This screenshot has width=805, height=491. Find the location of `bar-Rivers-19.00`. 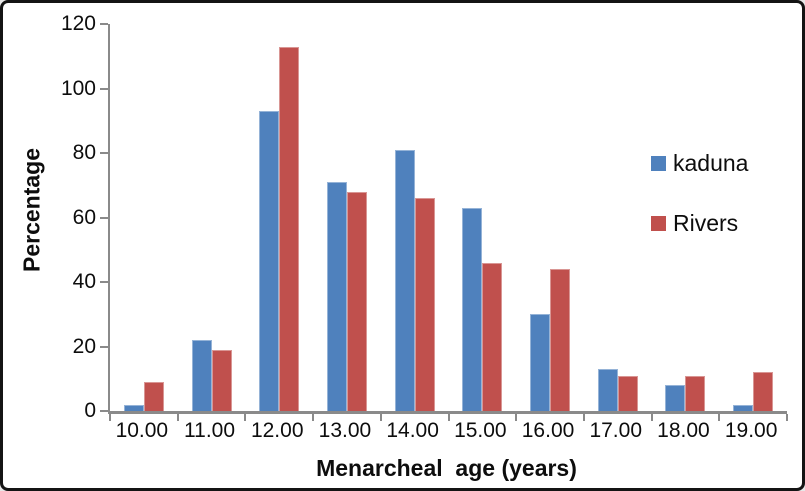

bar-Rivers-19.00 is located at coordinates (763, 391).